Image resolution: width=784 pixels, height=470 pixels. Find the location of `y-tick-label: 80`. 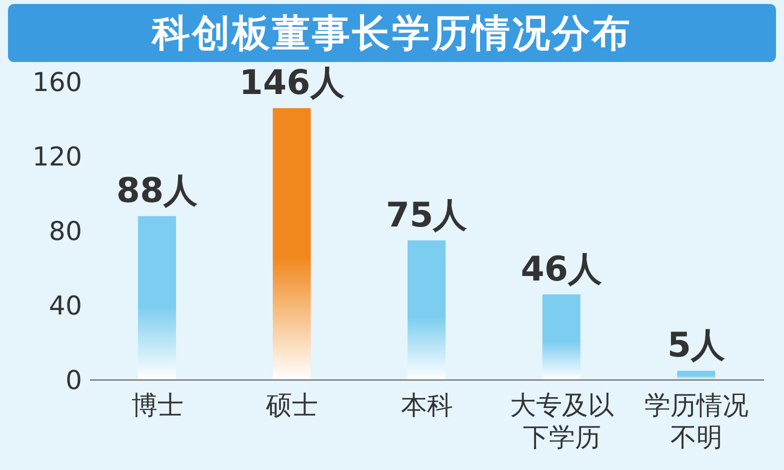

y-tick-label: 80 is located at coordinates (65, 232).